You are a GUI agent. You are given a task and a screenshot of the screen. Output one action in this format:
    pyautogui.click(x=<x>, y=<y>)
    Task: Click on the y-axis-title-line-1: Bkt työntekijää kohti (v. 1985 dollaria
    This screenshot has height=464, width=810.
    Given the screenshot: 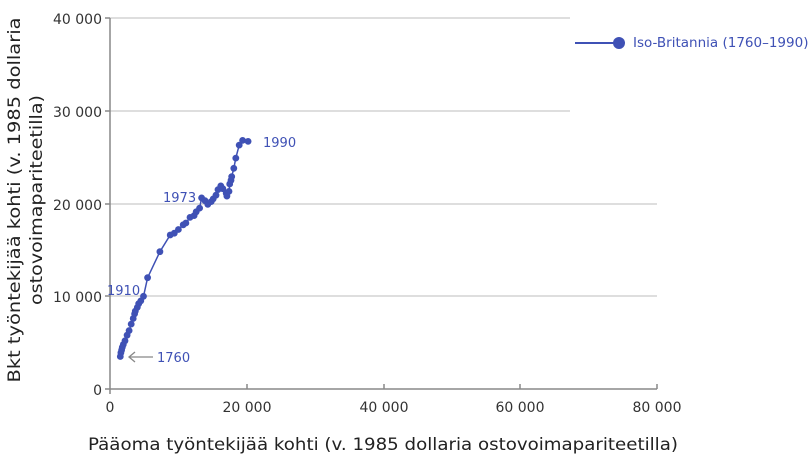 What is the action you would take?
    pyautogui.click(x=15, y=199)
    